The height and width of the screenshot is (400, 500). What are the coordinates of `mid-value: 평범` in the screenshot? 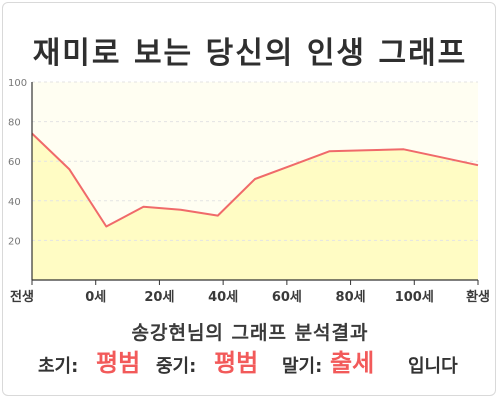 It's located at (236, 363).